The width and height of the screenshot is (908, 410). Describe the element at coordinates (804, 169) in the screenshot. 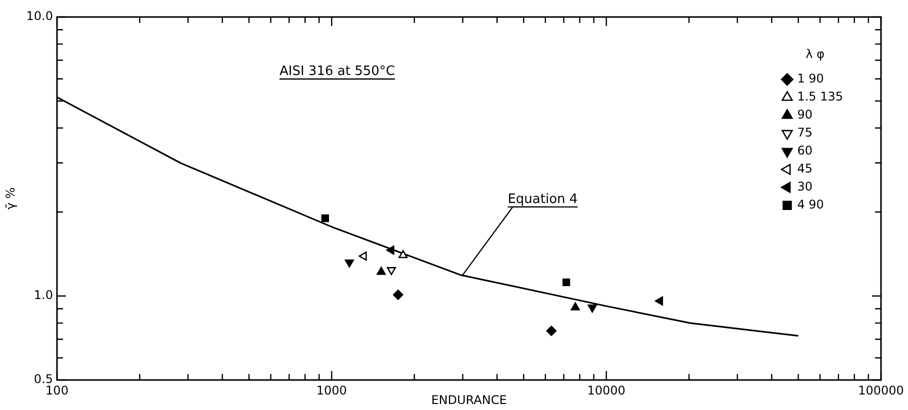

I see `legend-label: 45` at that location.